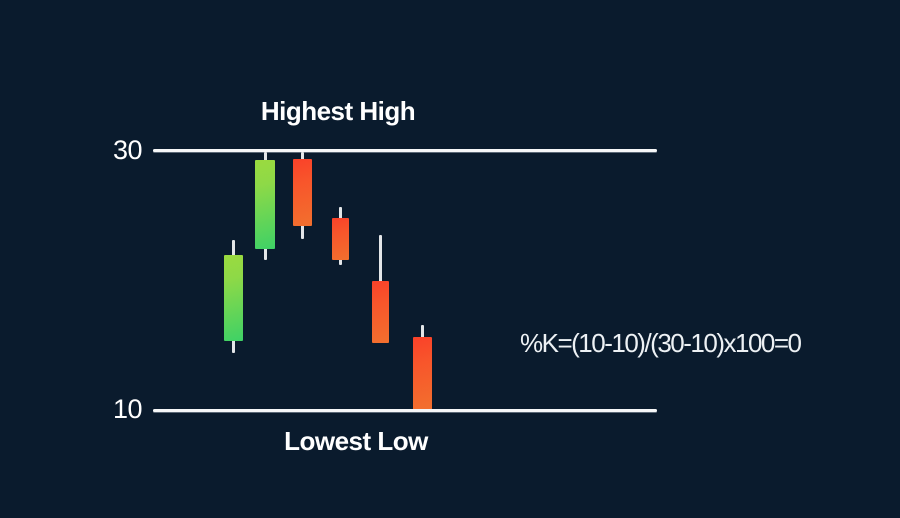  I want to click on y-axis-tick-30: 30, so click(127, 150).